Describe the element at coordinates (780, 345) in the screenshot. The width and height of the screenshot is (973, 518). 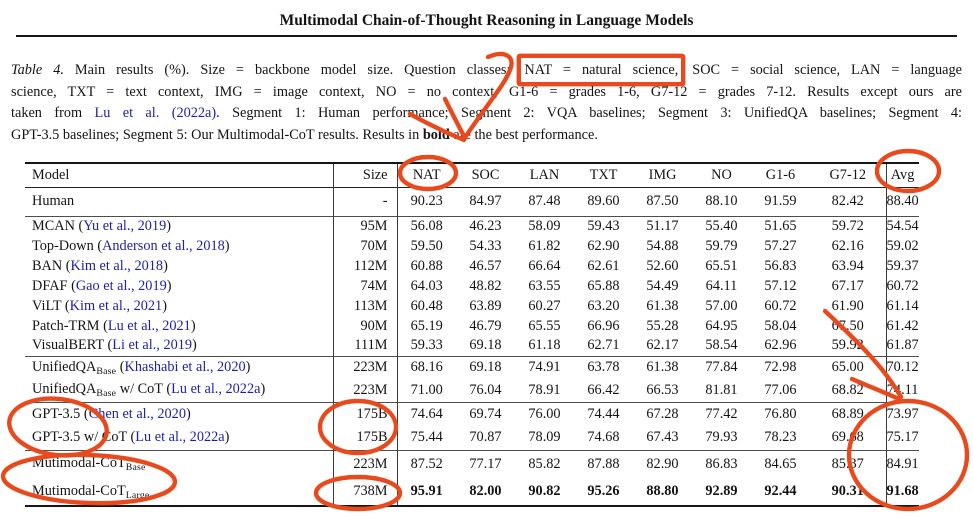
I see `cell-g1-6: 62.96` at that location.